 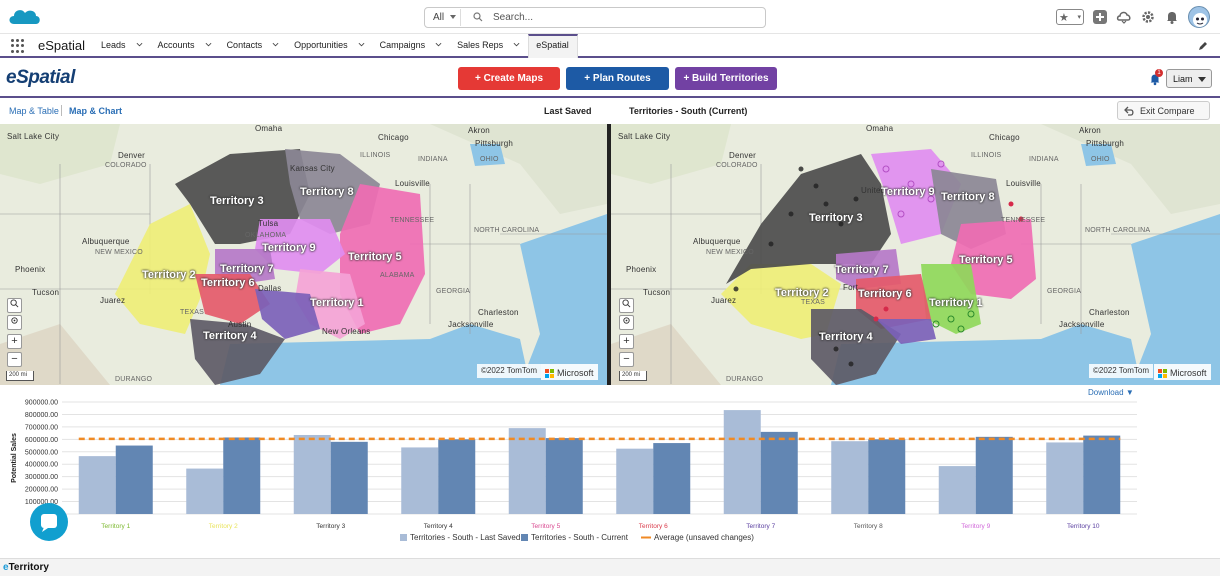 I want to click on trailhead-icon, so click(x=1124, y=17).